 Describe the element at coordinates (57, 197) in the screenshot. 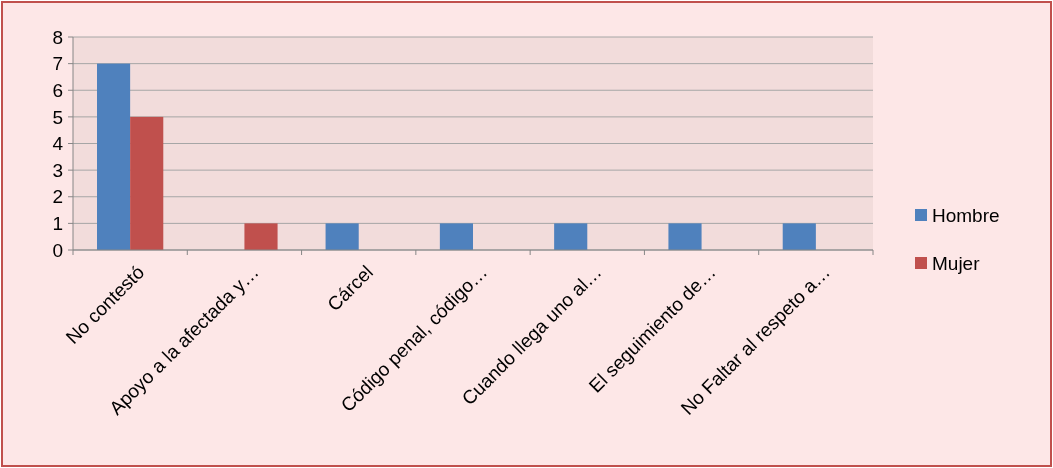

I see `y-tick-label: 2` at that location.